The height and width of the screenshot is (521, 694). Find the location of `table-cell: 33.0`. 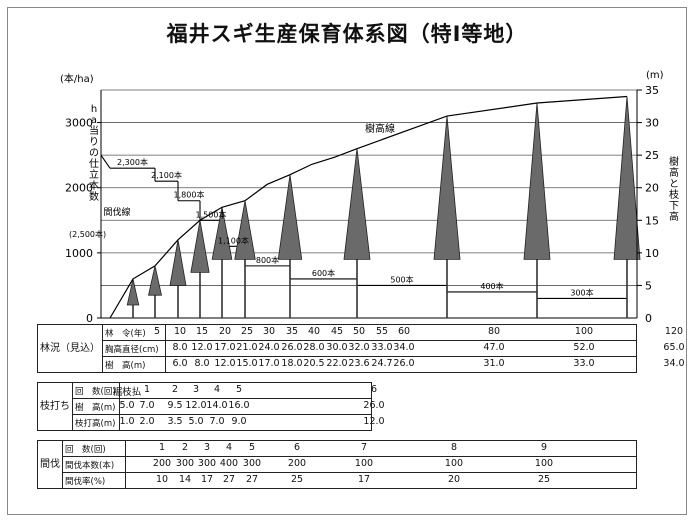

table-cell: 33.0 is located at coordinates (382, 347).